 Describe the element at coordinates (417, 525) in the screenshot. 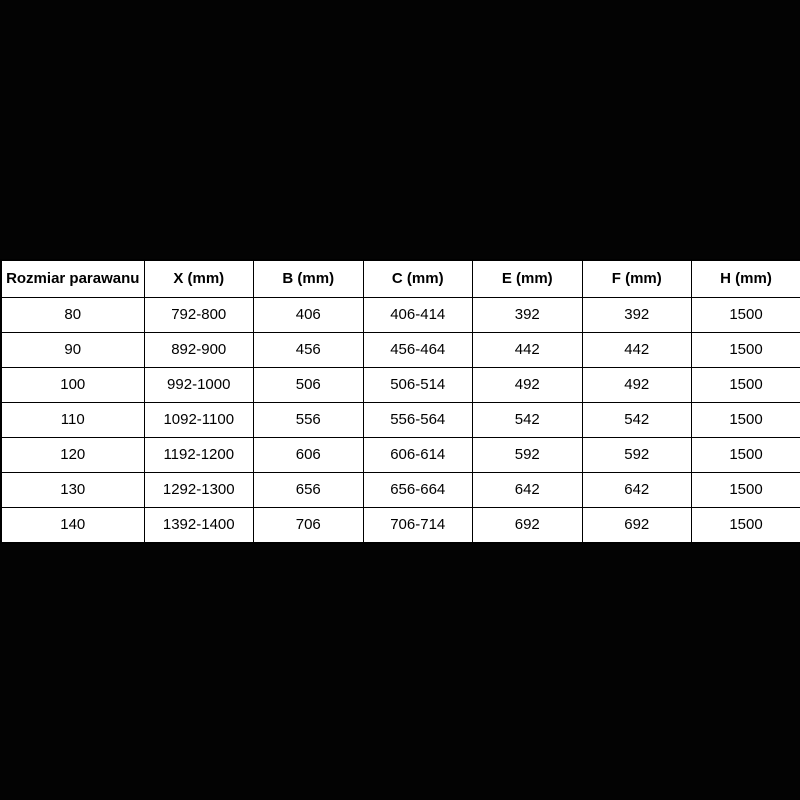

I see `cell-c: 706-714` at that location.